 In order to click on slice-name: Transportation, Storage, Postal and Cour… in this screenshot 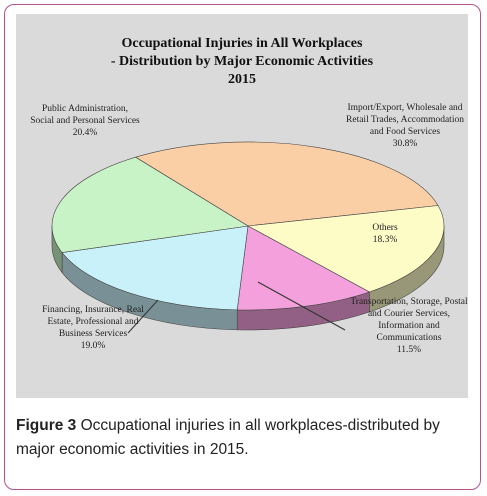, I will do `click(409, 320)`.